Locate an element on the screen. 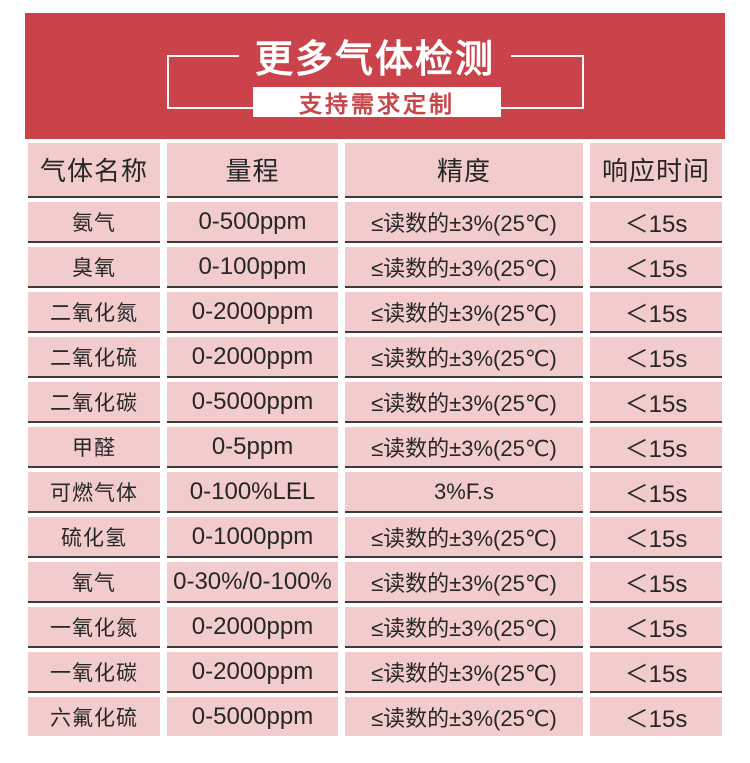 Image resolution: width=750 pixels, height=763 pixels. table-row: 二氧化氮 0-2000ppm ≤读数的±3%(25℃) ＜15s is located at coordinates (375, 312).